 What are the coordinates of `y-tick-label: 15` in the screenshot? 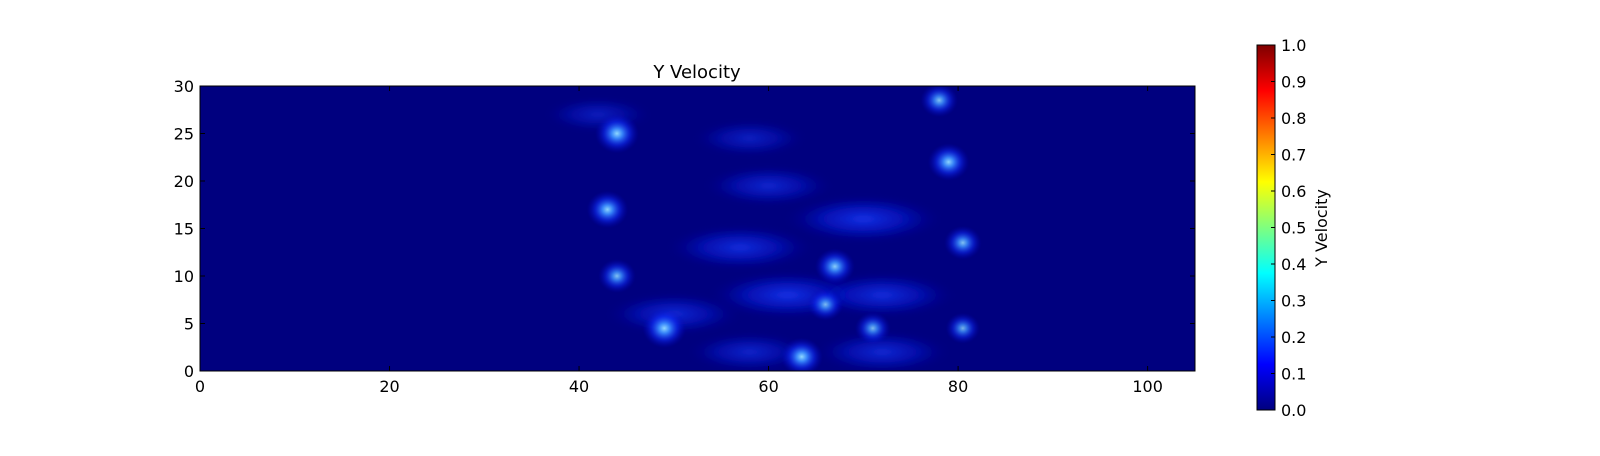 It's located at (184, 229).